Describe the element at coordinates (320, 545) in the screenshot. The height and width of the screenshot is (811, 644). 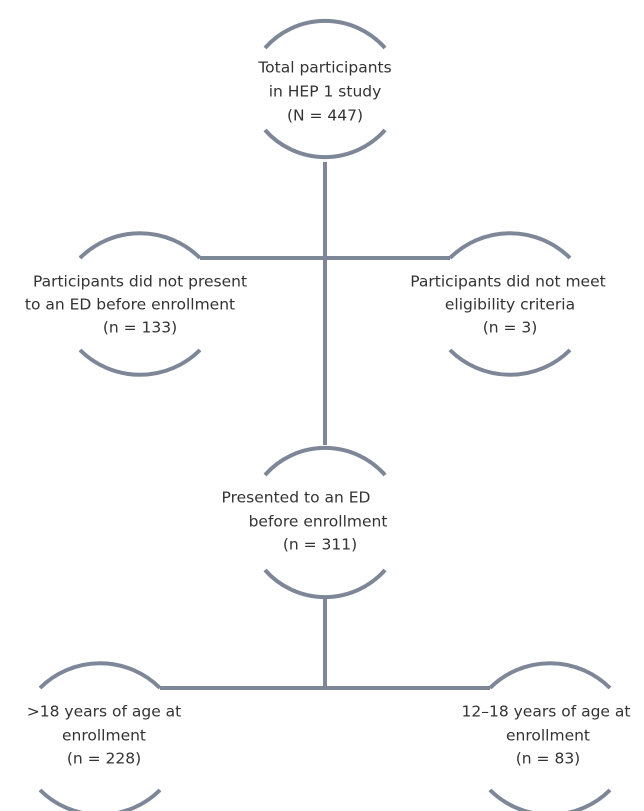
I see `node-text: (n = 311)` at that location.